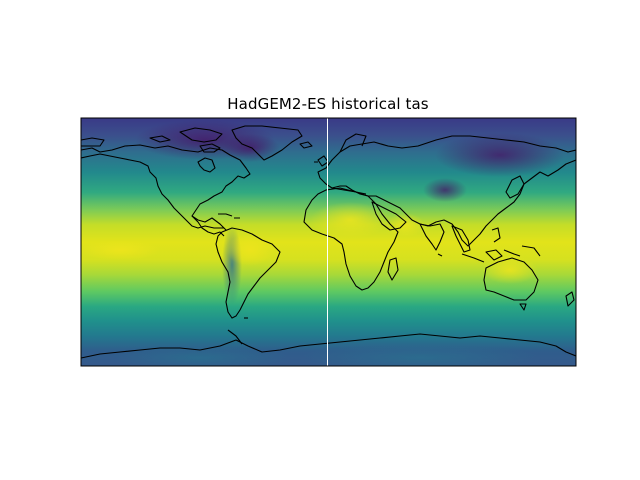  Describe the element at coordinates (328, 104) in the screenshot. I see `plot-title: HadGEM2-ES historical tas` at that location.